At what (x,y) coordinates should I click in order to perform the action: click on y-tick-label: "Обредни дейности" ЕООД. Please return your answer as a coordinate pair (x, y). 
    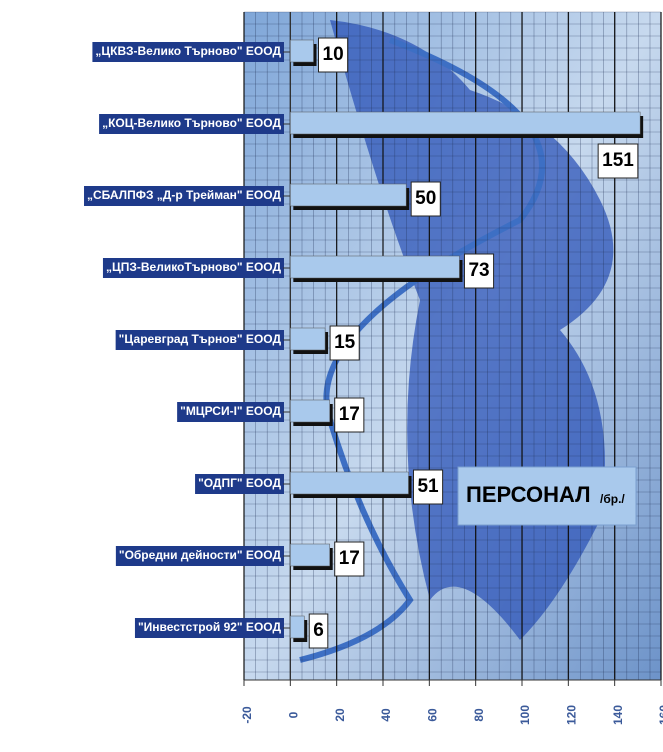
    Looking at the image, I should click on (200, 555).